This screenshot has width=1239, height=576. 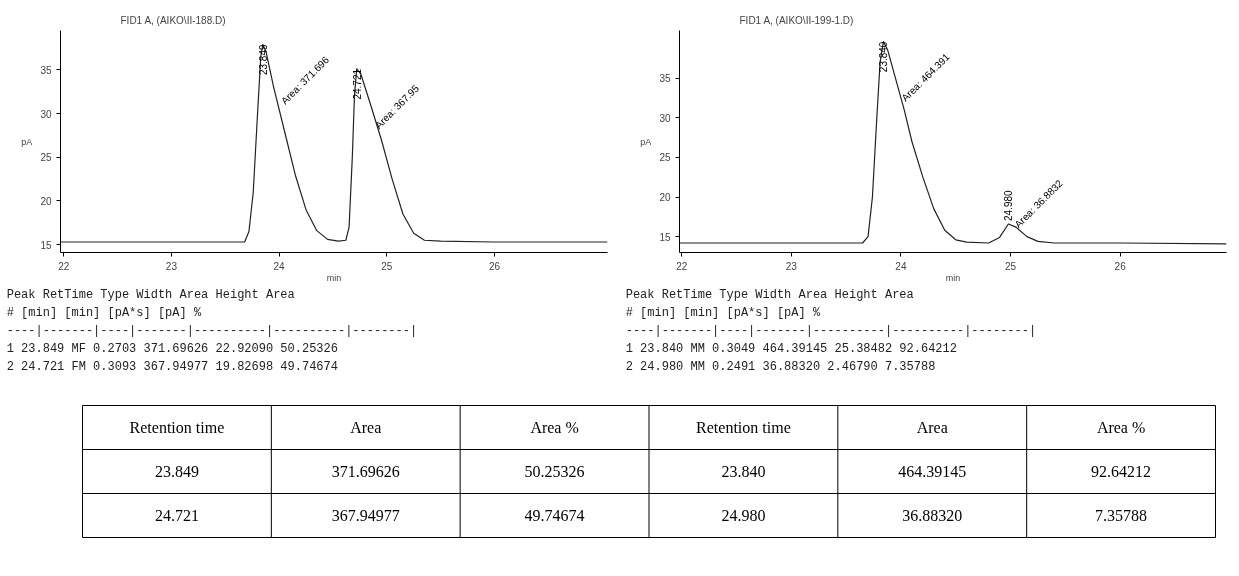 I want to click on text: 24.721, so click(x=176, y=515).